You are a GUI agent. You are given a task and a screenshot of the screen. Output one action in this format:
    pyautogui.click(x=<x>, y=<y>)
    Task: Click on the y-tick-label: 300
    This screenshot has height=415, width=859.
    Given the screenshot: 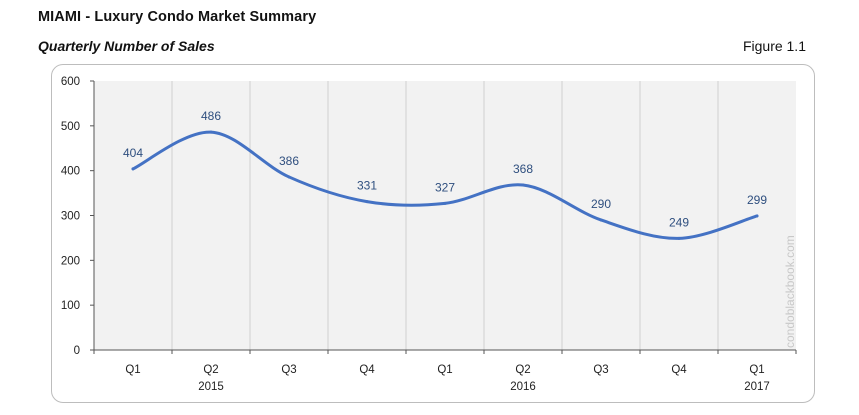 What is the action you would take?
    pyautogui.click(x=70, y=217)
    